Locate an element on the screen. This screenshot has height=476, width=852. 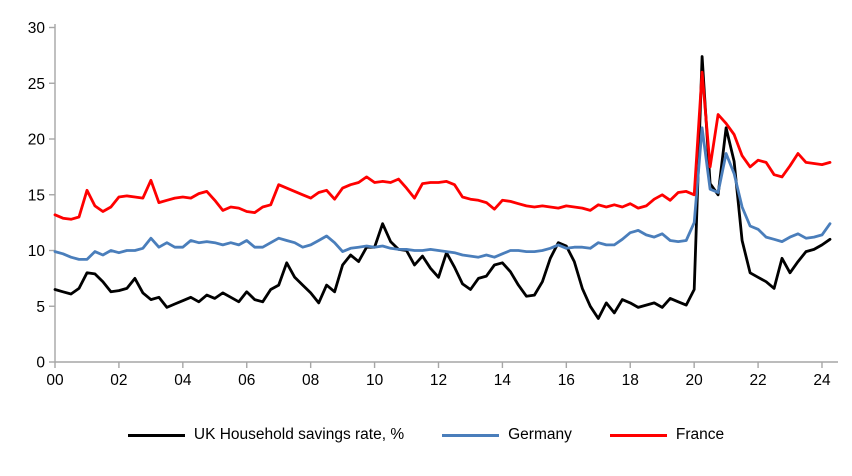
x-tick-label: 10 is located at coordinates (375, 380).